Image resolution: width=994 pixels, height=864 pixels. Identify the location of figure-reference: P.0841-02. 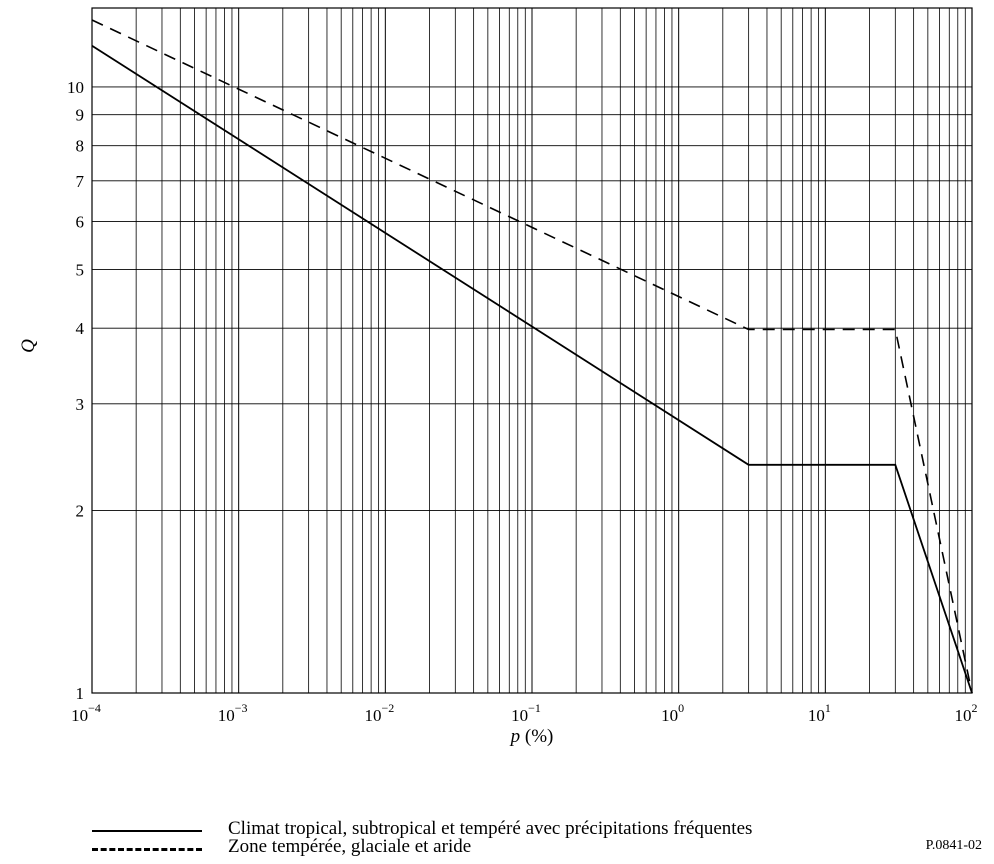
(953, 845).